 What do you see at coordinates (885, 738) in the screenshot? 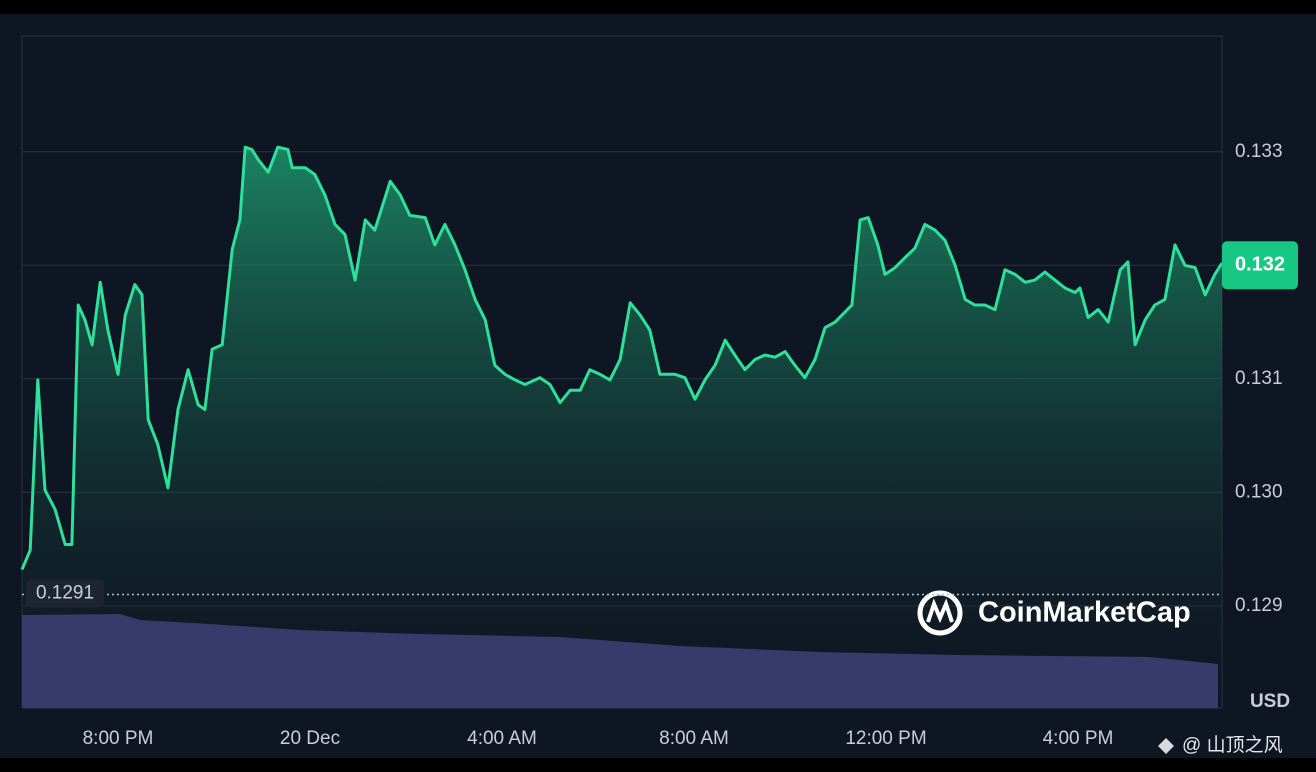
I see `x-tick-label: 12:00 PM` at bounding box center [885, 738].